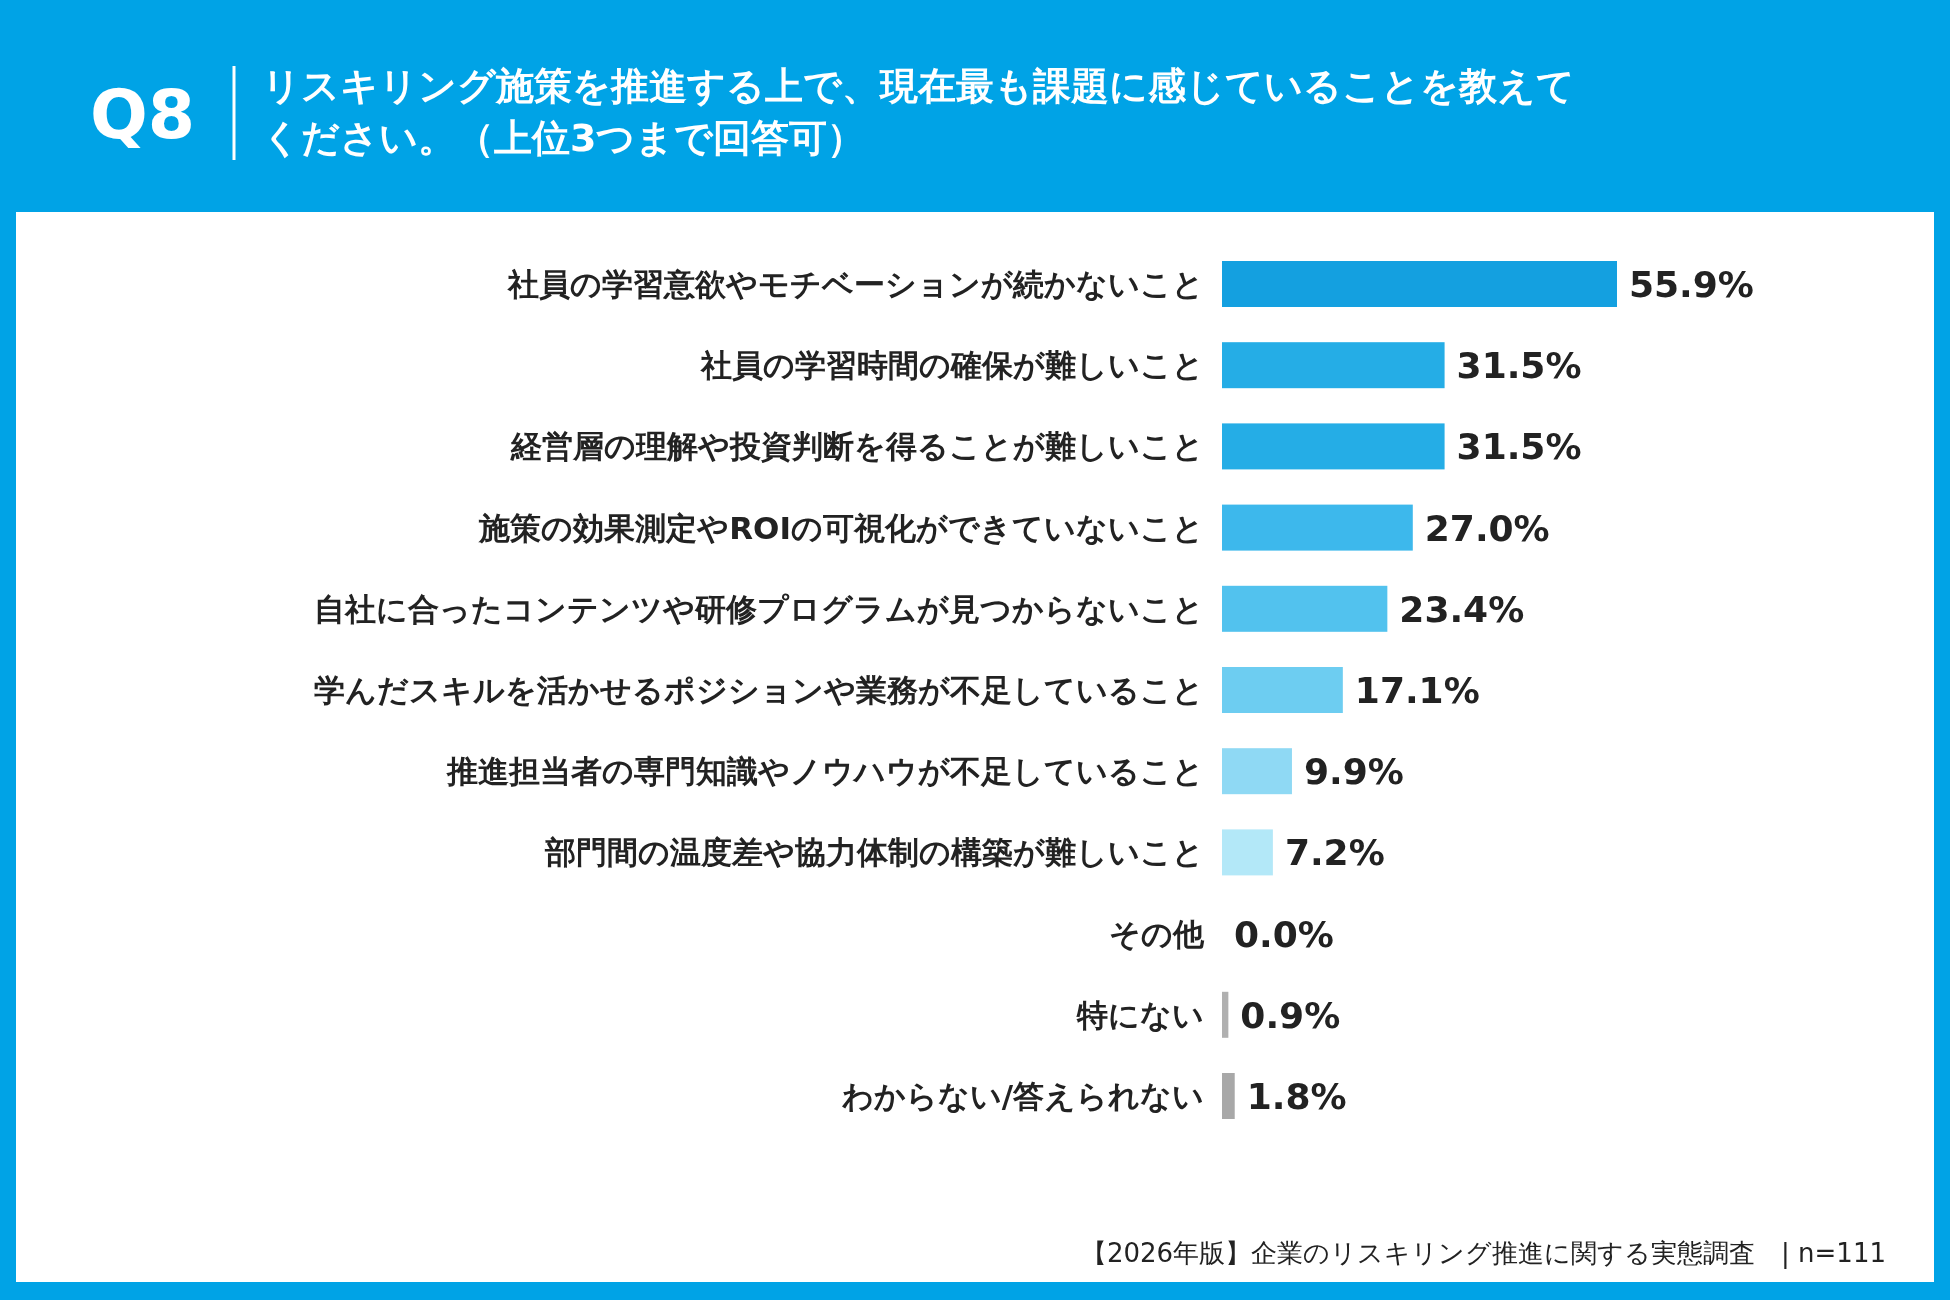 The width and height of the screenshot is (1950, 1300). What do you see at coordinates (1284, 934) in the screenshot?
I see `data-label: 0.0%` at bounding box center [1284, 934].